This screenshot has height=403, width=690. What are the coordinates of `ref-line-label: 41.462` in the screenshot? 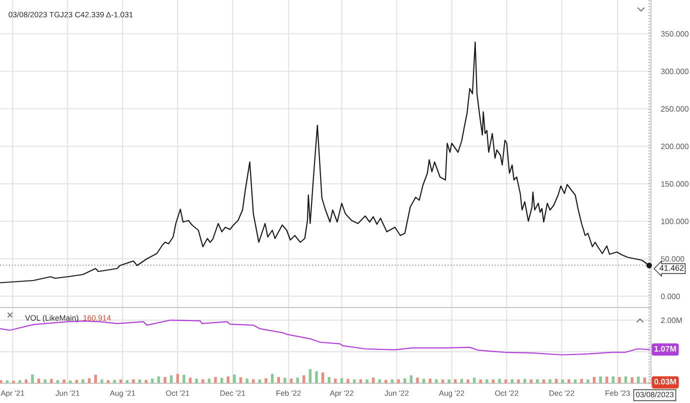 It's located at (672, 268).